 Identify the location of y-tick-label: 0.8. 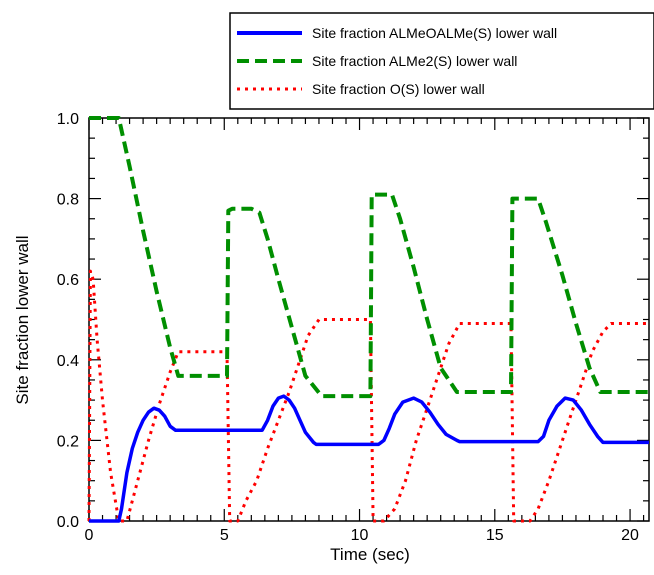
(68, 200).